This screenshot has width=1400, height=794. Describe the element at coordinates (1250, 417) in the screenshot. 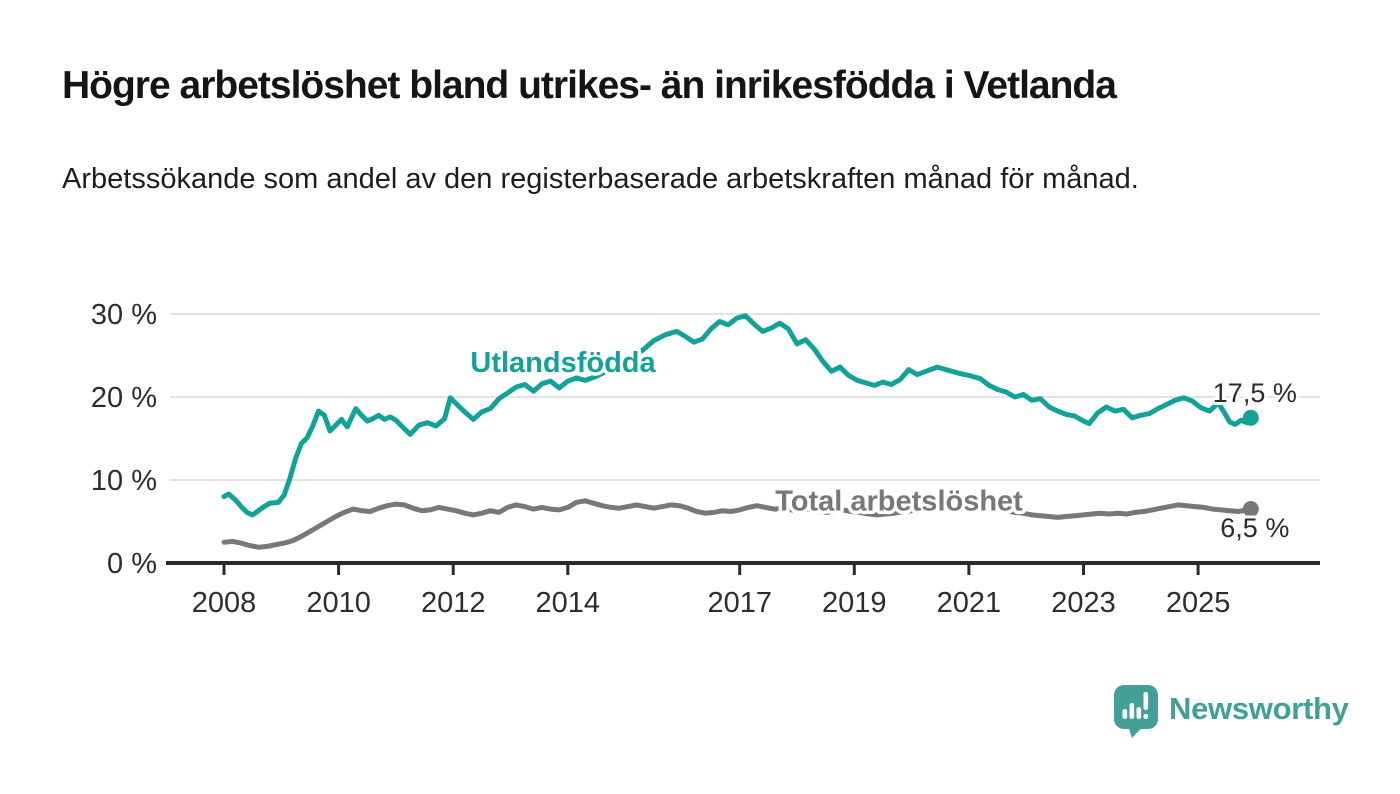

I see `end-dot-utlandsfodda` at that location.